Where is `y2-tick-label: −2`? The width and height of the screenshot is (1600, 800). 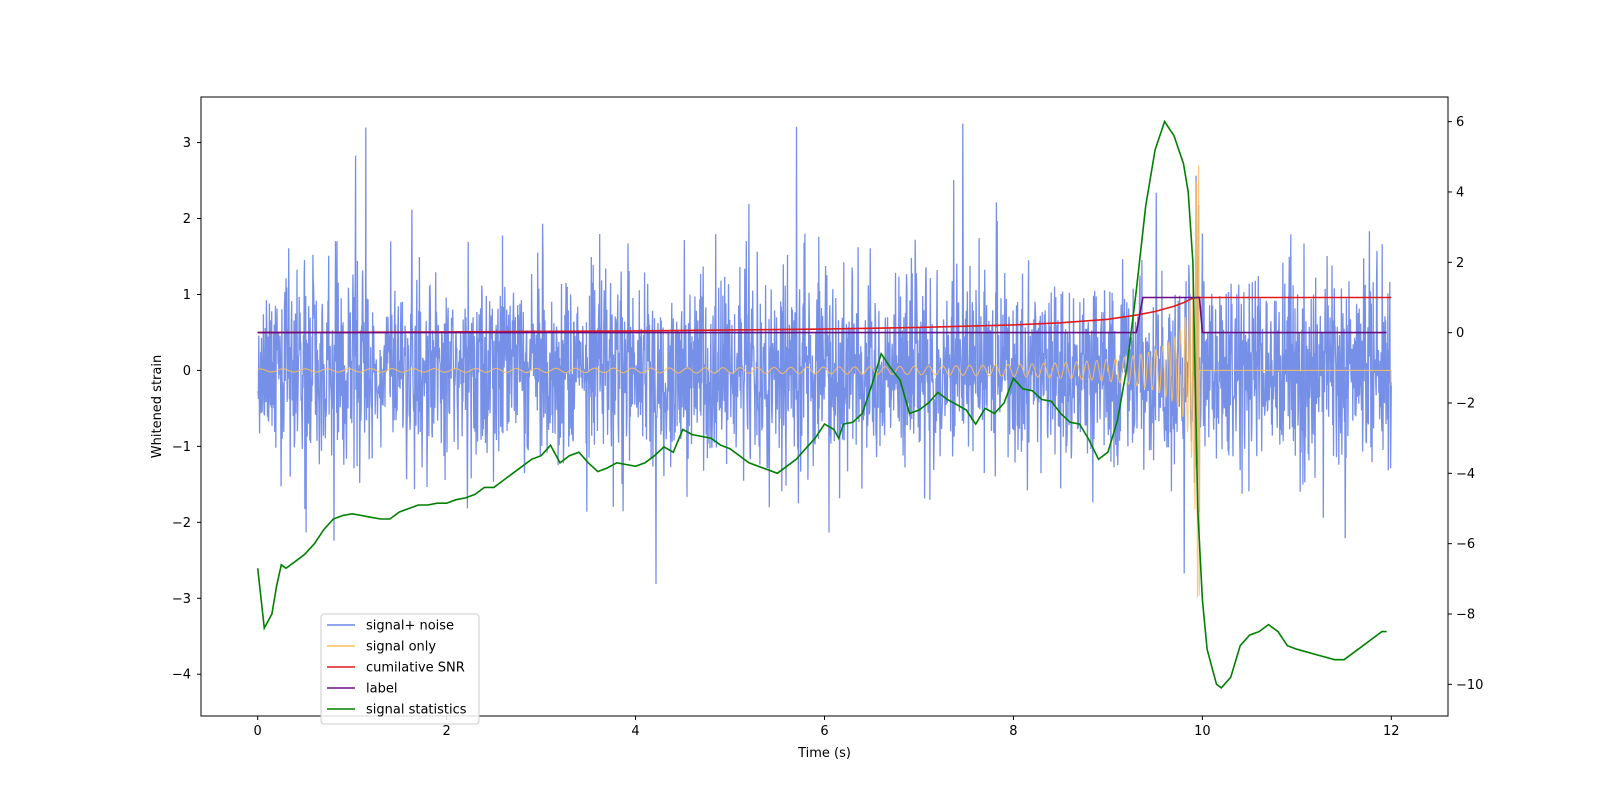 y2-tick-label: −2 is located at coordinates (1465, 403).